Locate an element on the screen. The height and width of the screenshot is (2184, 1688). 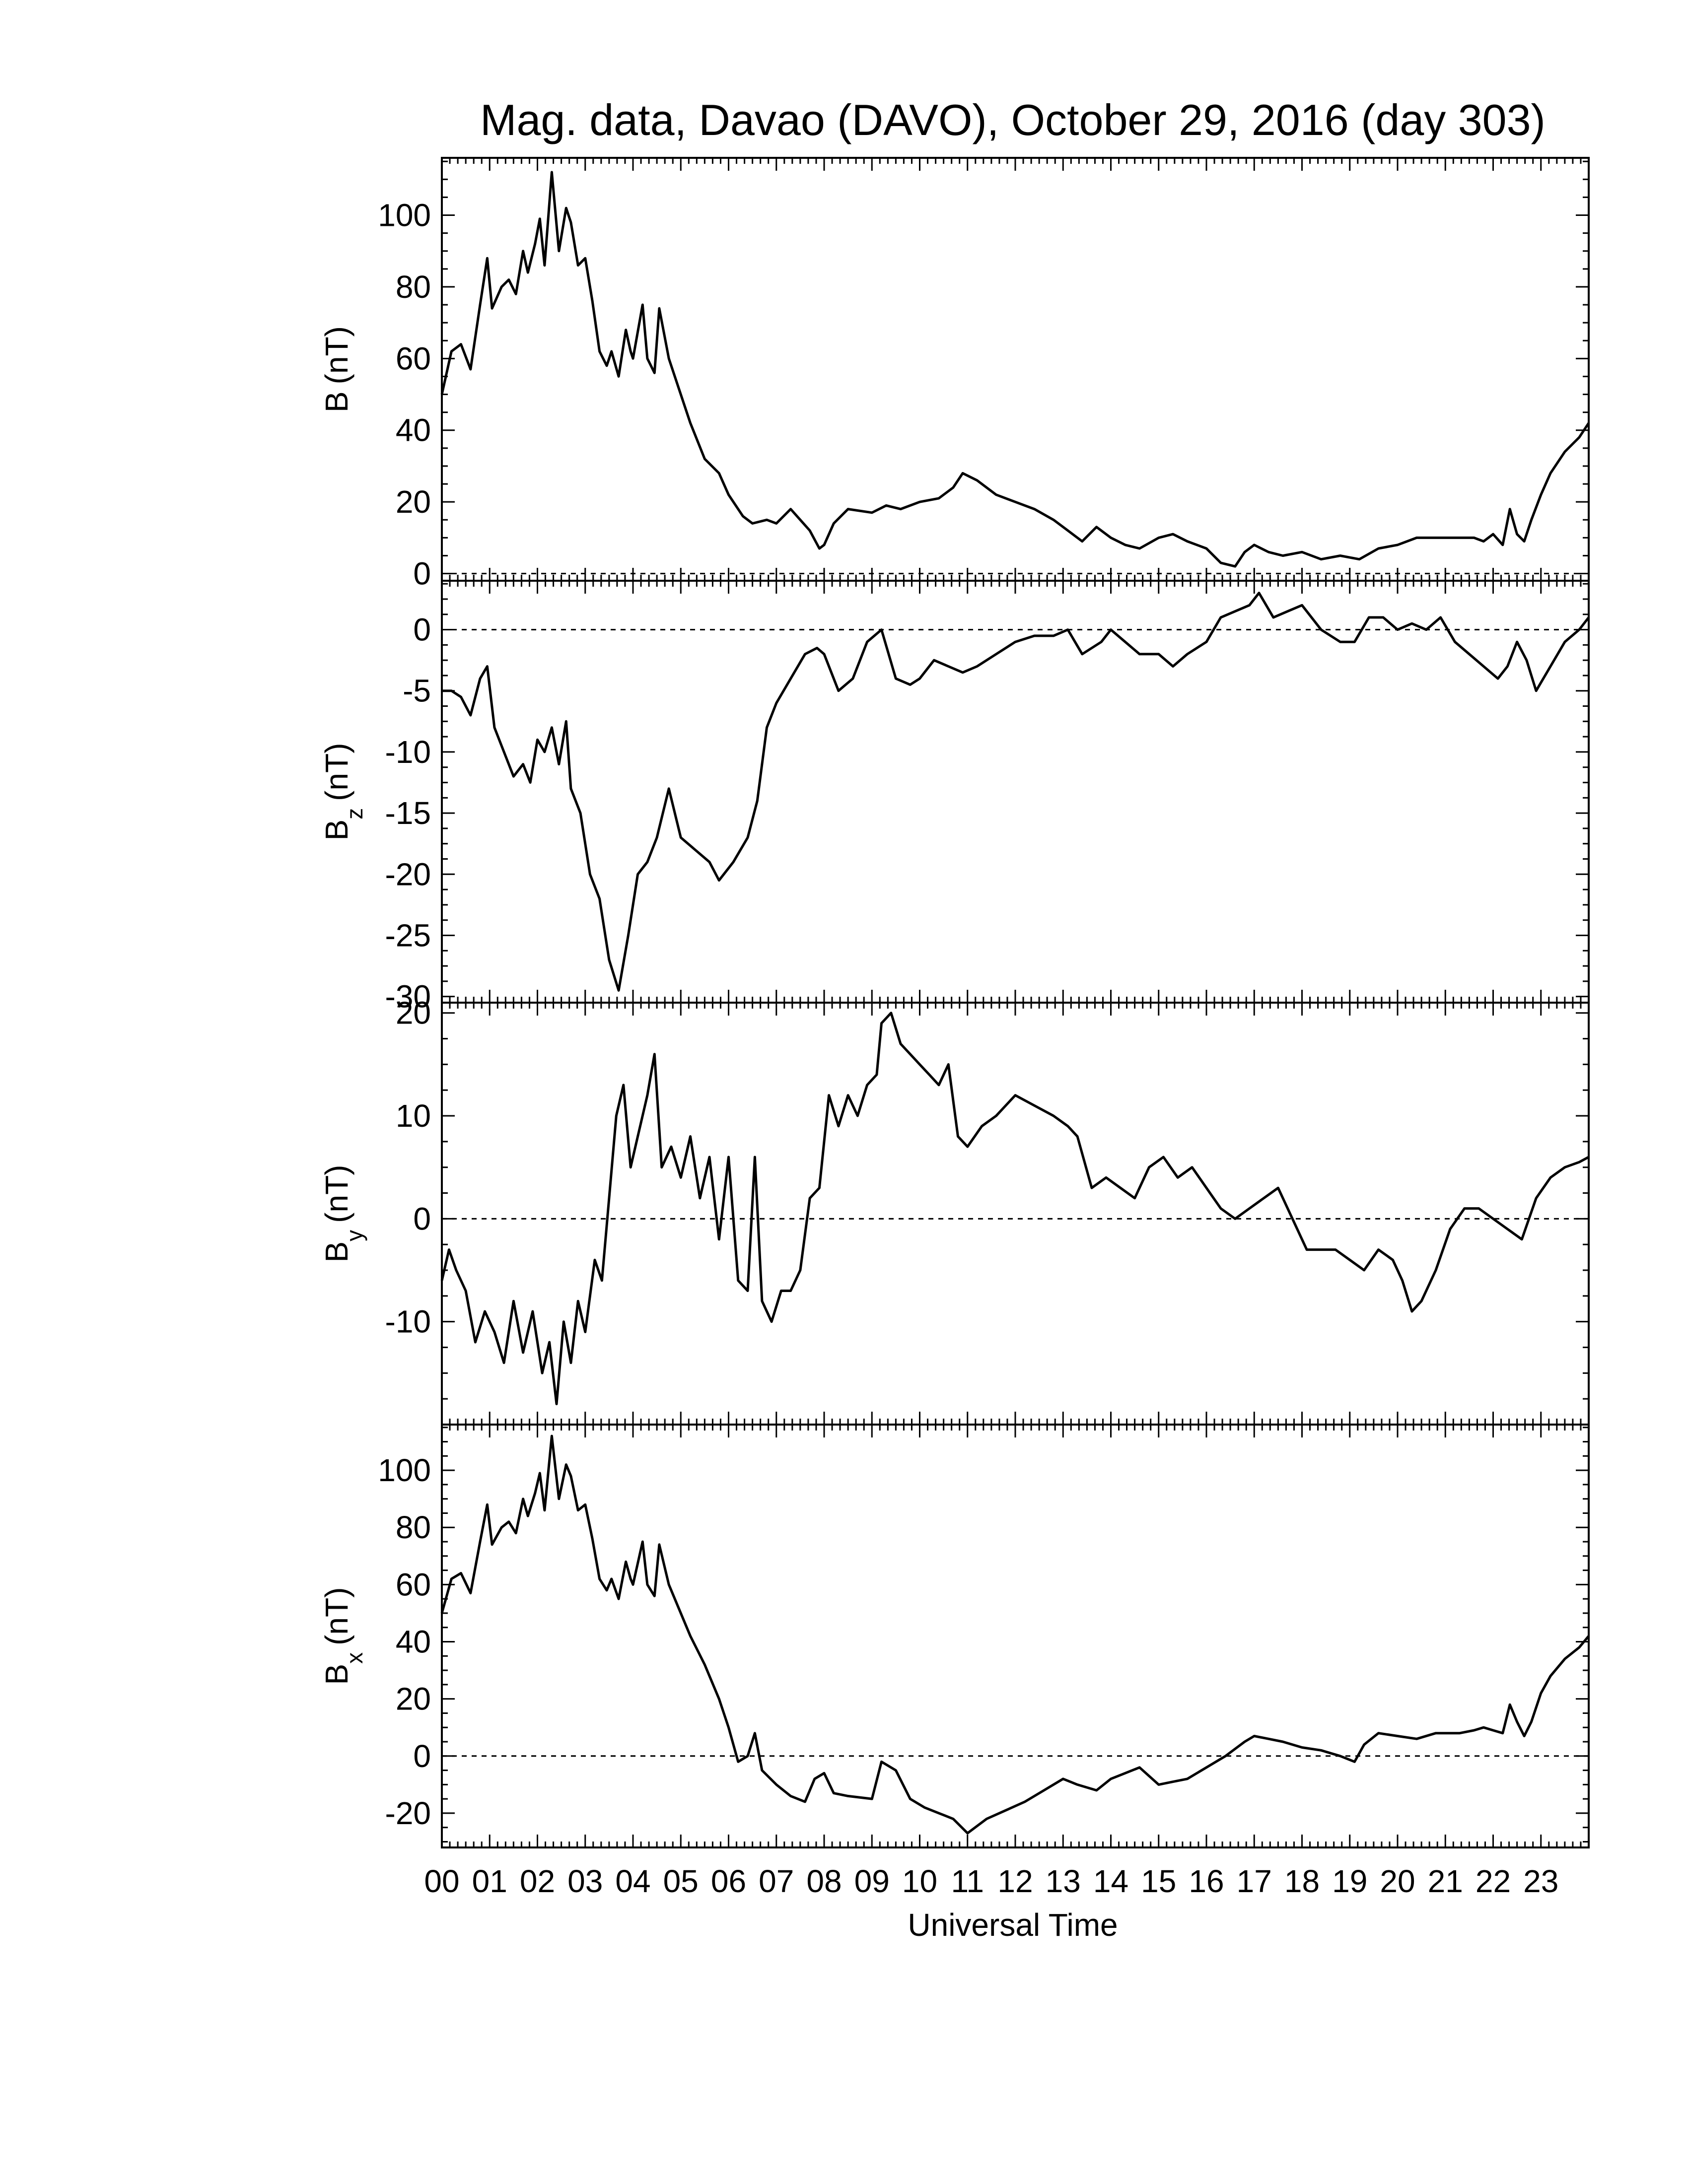
x-tick-label: 04 is located at coordinates (632, 1881).